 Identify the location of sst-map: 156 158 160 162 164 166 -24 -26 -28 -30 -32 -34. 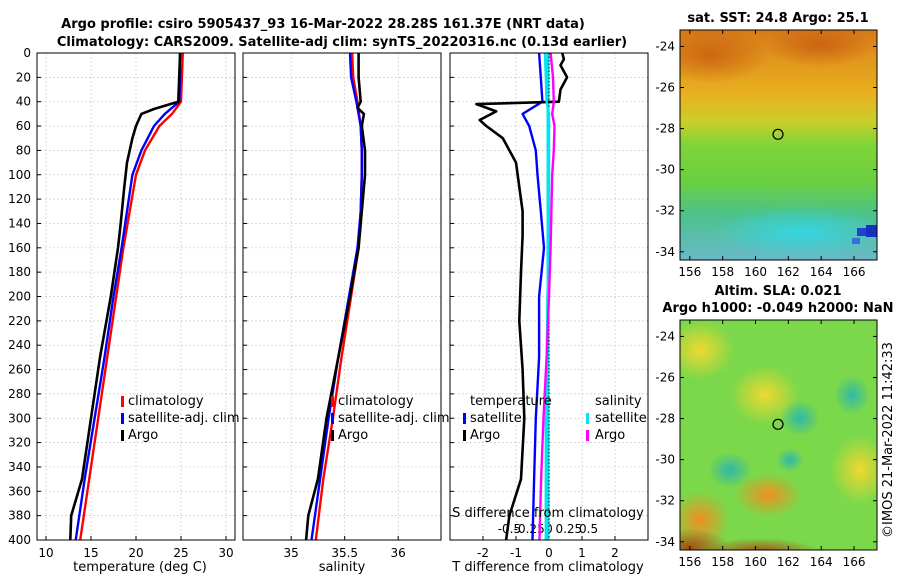
(766, 154).